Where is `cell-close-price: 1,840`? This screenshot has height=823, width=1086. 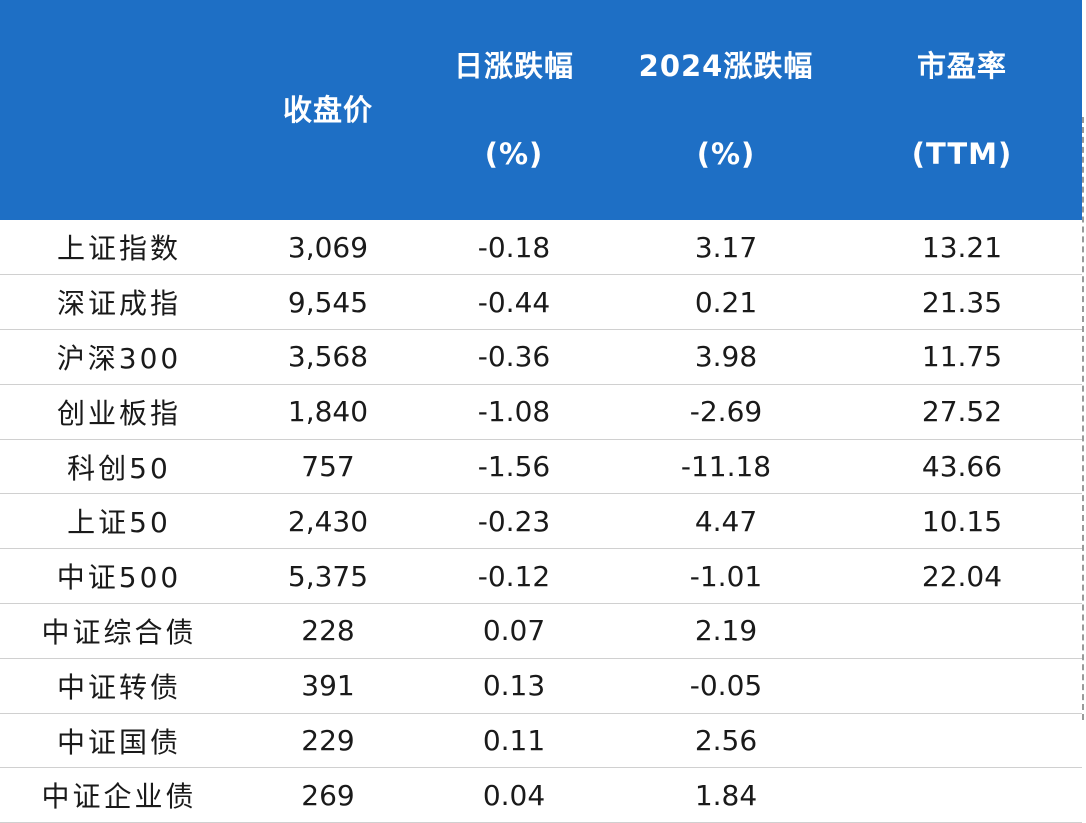 cell-close-price: 1,840 is located at coordinates (328, 412).